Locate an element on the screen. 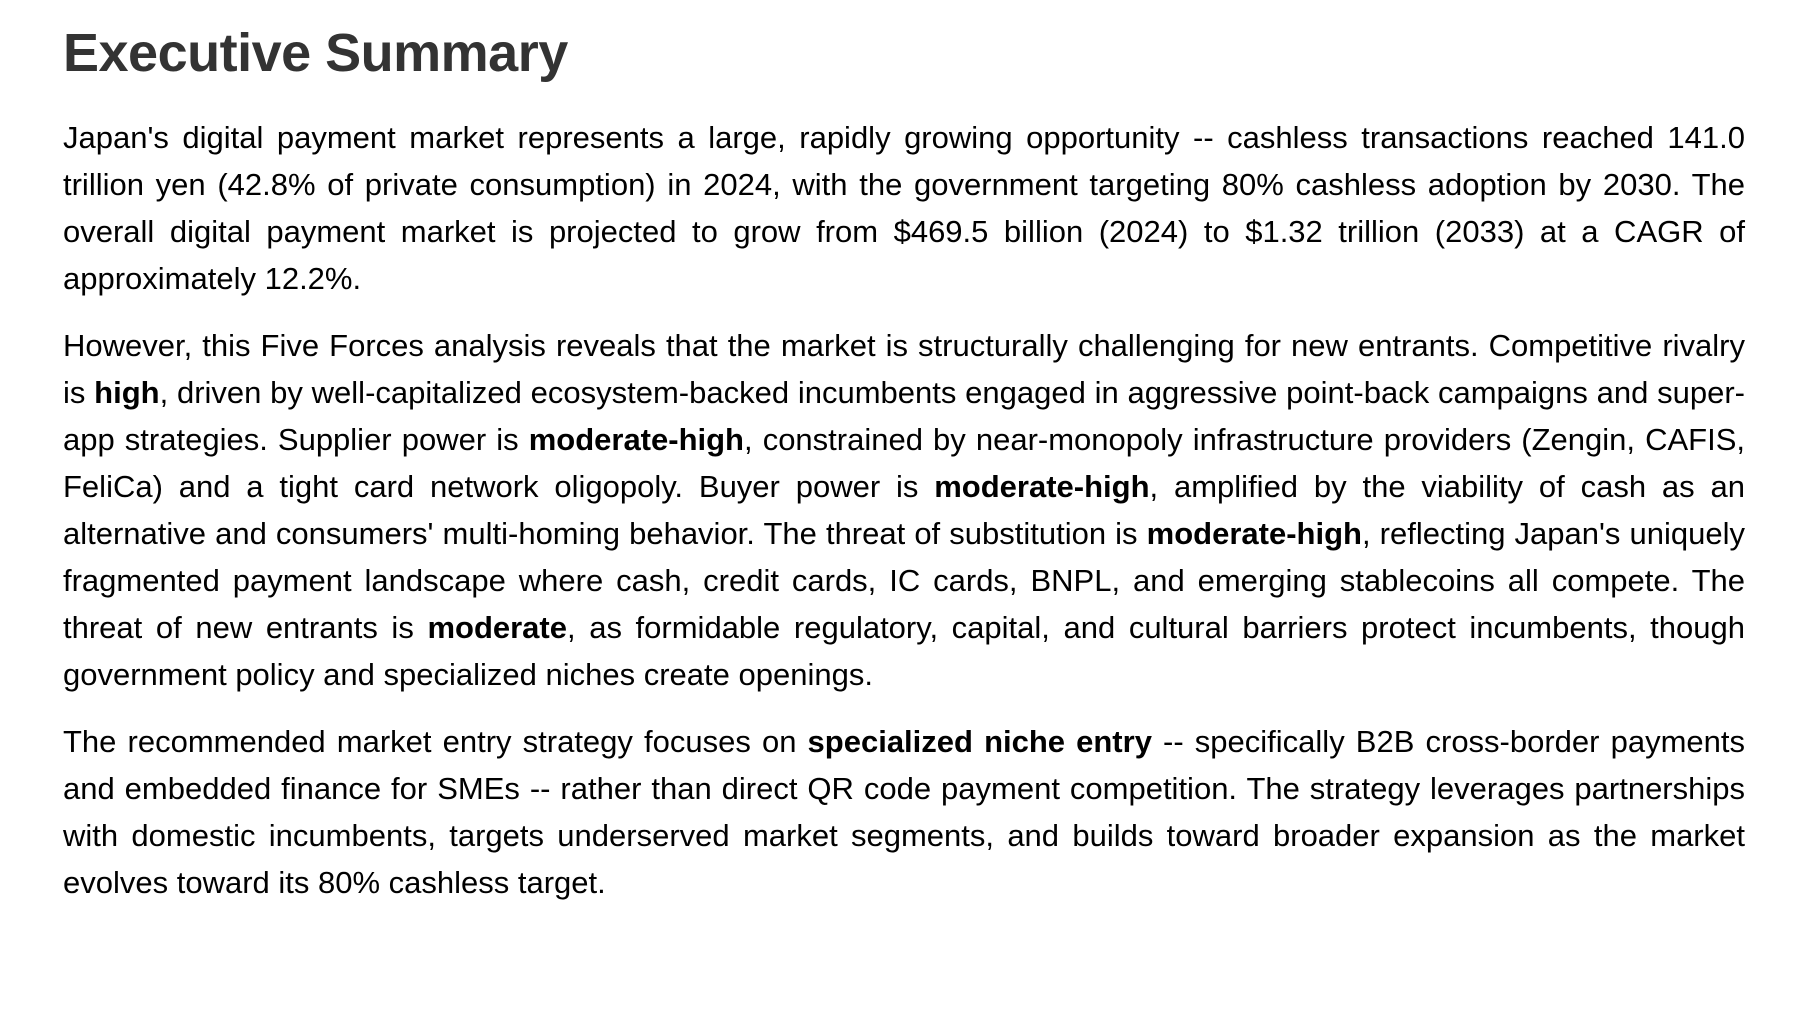  emphasis-text: specialized niche entry is located at coordinates (979, 742).